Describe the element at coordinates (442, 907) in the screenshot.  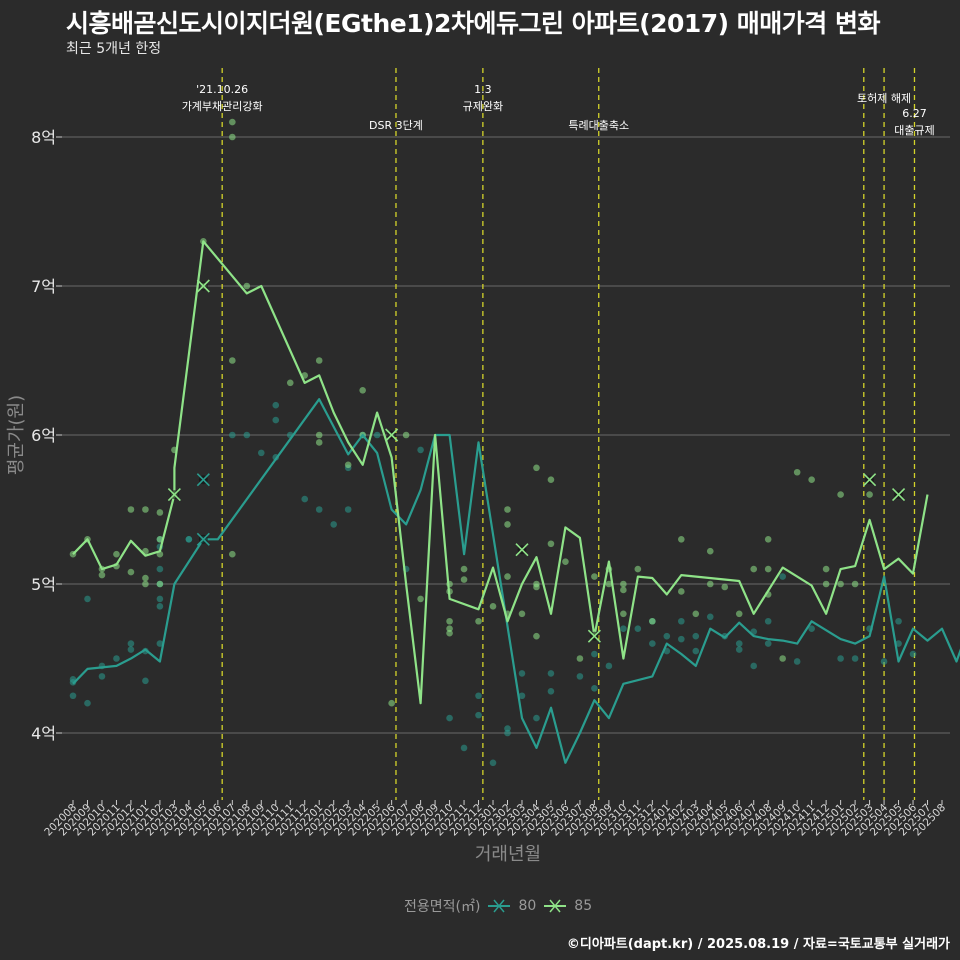
I see `legend-title: 전용면적(㎡)` at that location.